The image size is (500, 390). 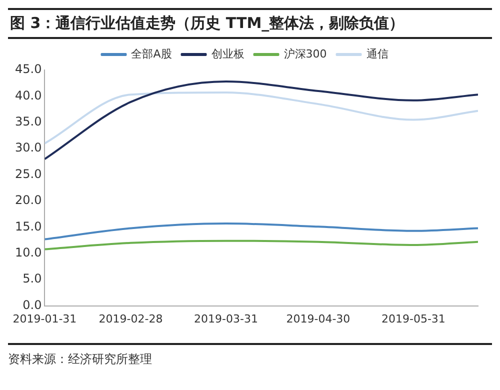 What do you see at coordinates (32, 305) in the screenshot?
I see `y-tick-label: 0.0` at bounding box center [32, 305].